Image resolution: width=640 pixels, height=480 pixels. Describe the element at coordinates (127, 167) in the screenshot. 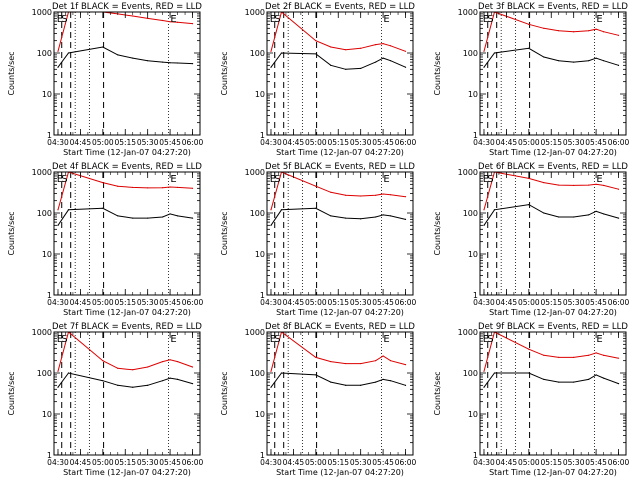

I see `panel-title: Det 4f BLACK = Events, RED = LLD` at that location.